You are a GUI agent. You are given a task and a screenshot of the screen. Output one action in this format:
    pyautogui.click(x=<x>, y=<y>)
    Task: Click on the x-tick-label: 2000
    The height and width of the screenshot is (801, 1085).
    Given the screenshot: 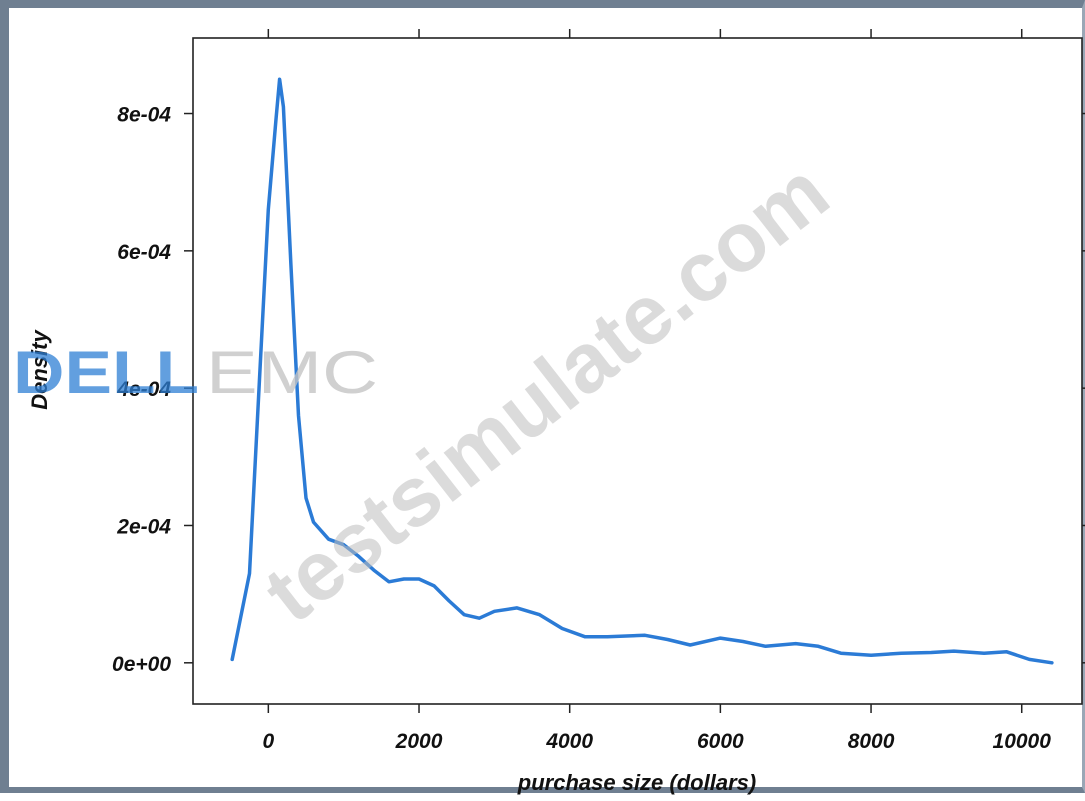 What is the action you would take?
    pyautogui.click(x=419, y=741)
    